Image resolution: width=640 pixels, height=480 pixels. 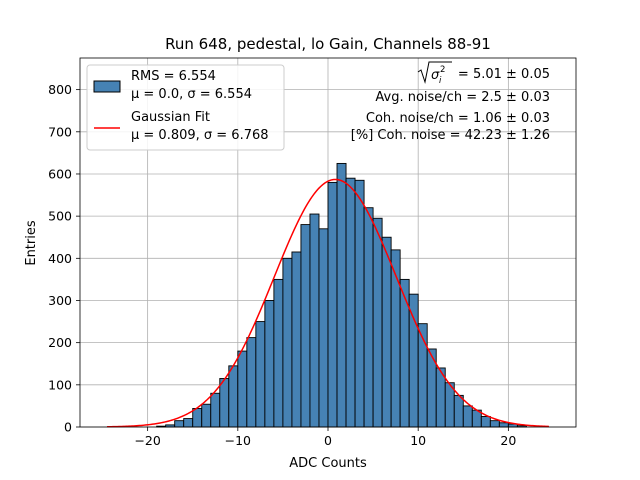 I want to click on y-tick-label: 700, so click(x=60, y=131).